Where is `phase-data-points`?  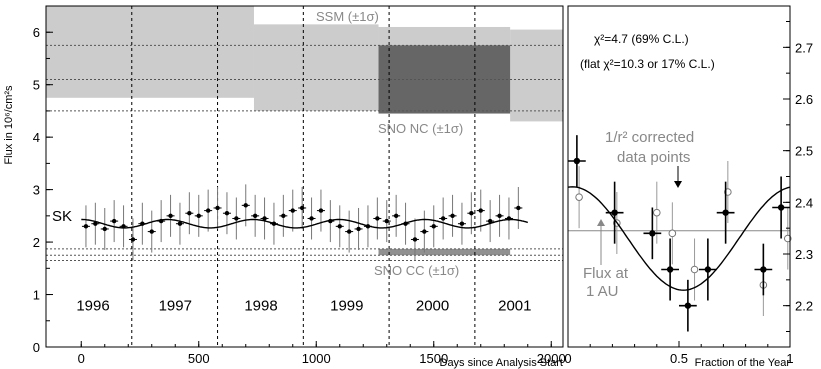 phase-data-points is located at coordinates (680, 233).